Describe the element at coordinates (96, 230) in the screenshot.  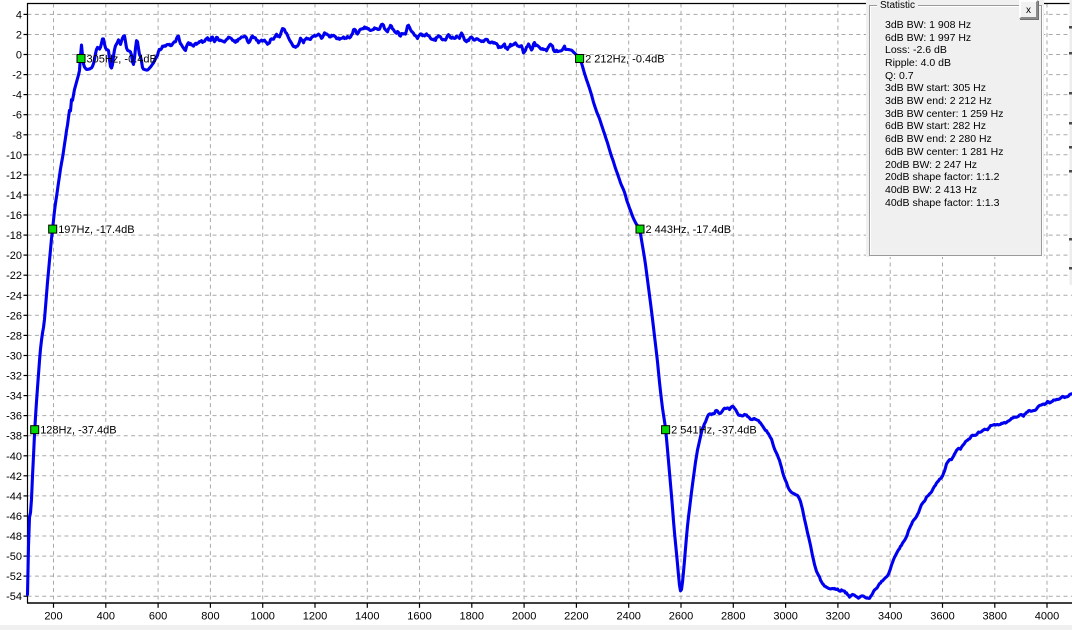
I see `svg-text: 197Hz, -17.4dB` at that location.